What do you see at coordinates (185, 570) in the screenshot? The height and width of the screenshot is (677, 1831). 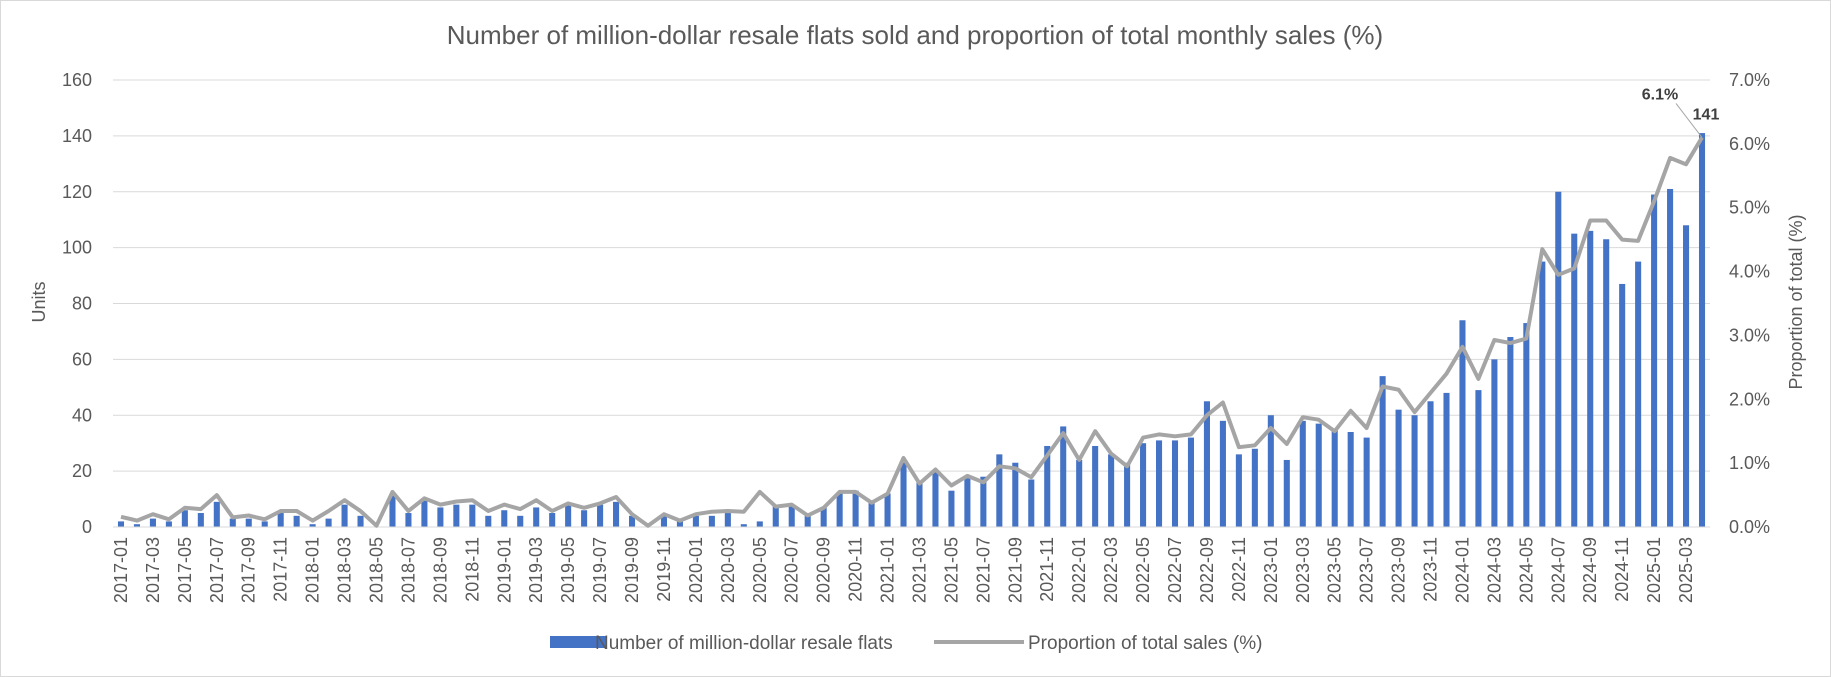 I see `x-tick-label: 2017-05` at bounding box center [185, 570].